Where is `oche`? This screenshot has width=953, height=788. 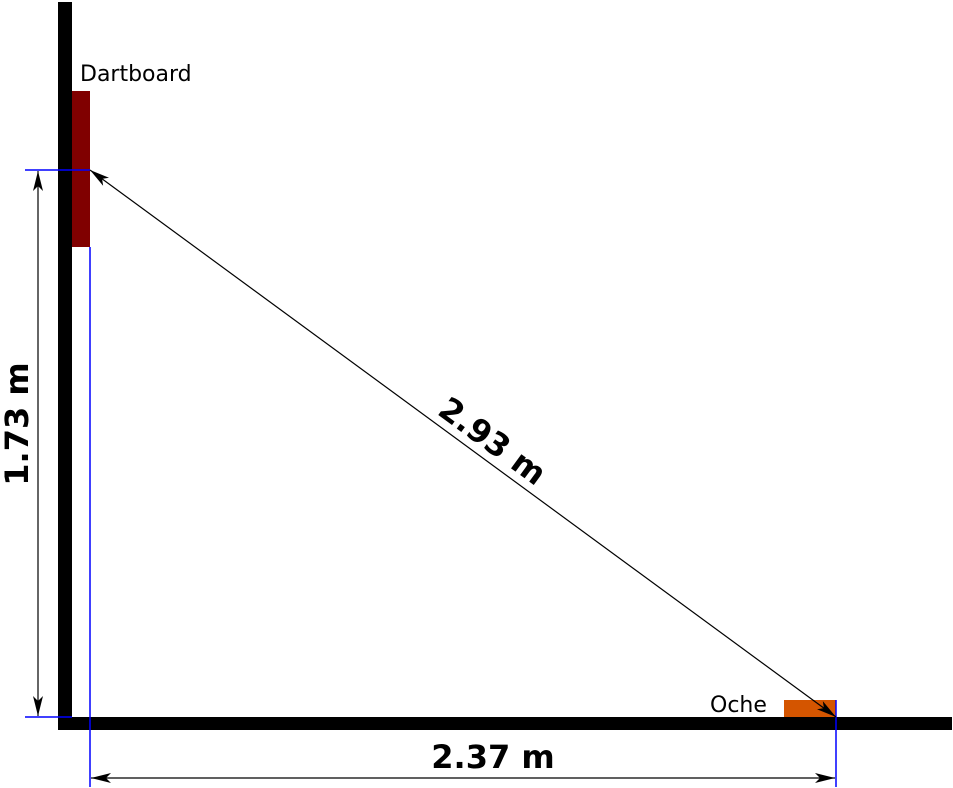
oche is located at coordinates (810, 708).